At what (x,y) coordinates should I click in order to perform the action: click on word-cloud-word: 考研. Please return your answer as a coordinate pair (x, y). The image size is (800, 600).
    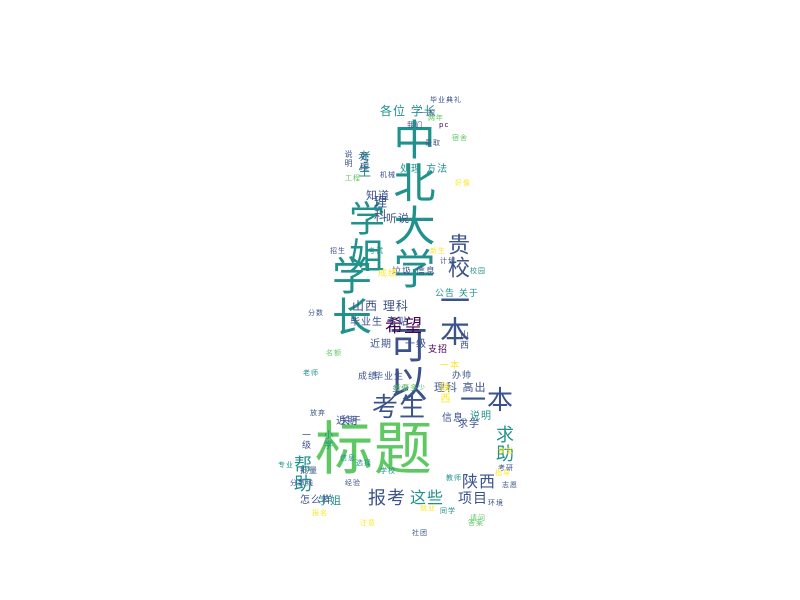
    Looking at the image, I should click on (506, 468).